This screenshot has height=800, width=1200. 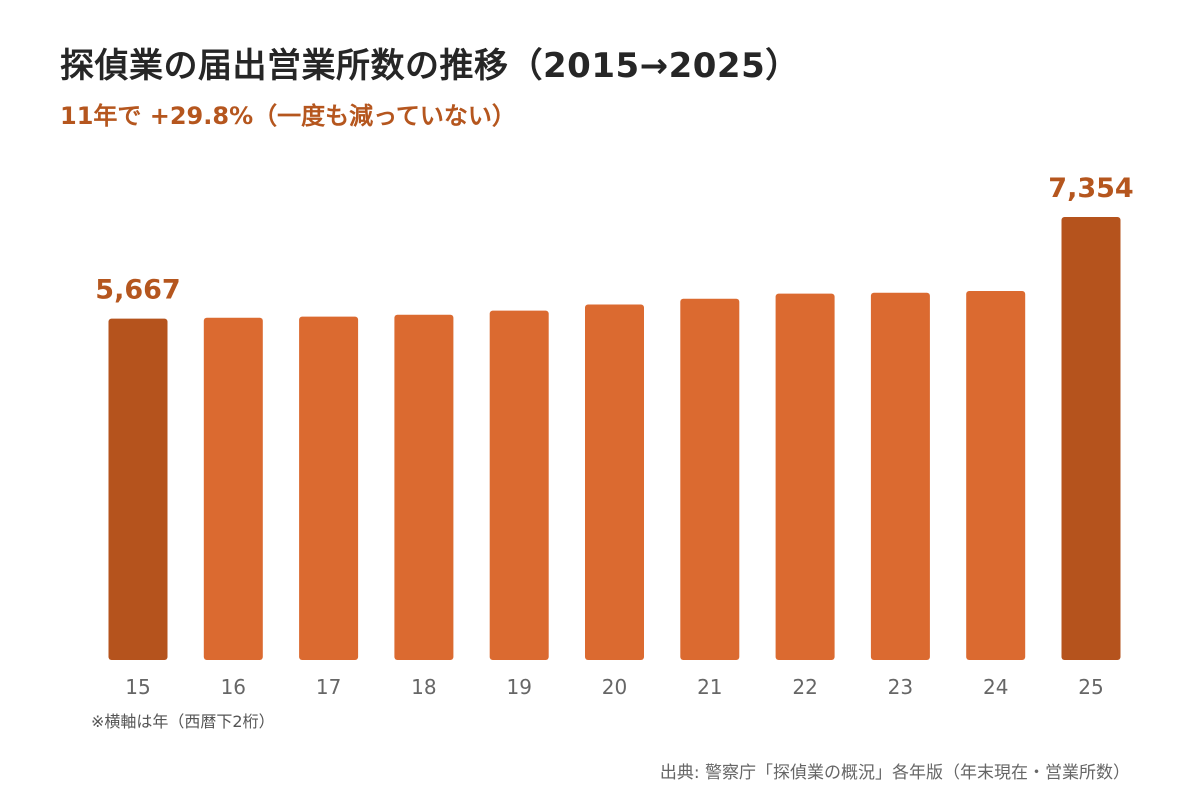 What do you see at coordinates (1090, 188) in the screenshot?
I see `data-label: 7,354` at bounding box center [1090, 188].